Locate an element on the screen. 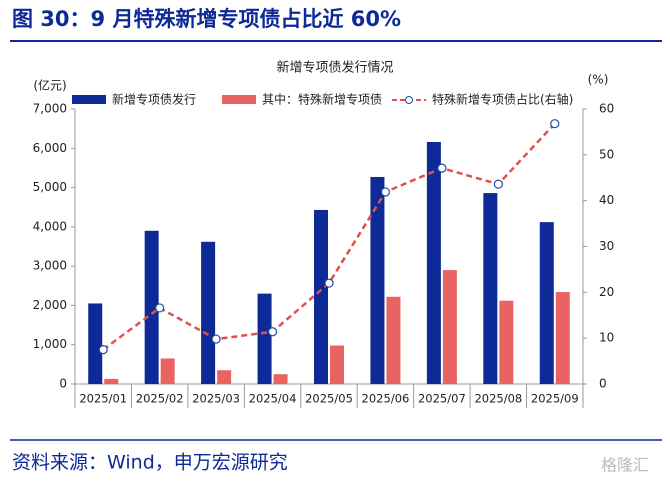 The width and height of the screenshot is (670, 487). y-tick-label: 4,000 is located at coordinates (50, 226).